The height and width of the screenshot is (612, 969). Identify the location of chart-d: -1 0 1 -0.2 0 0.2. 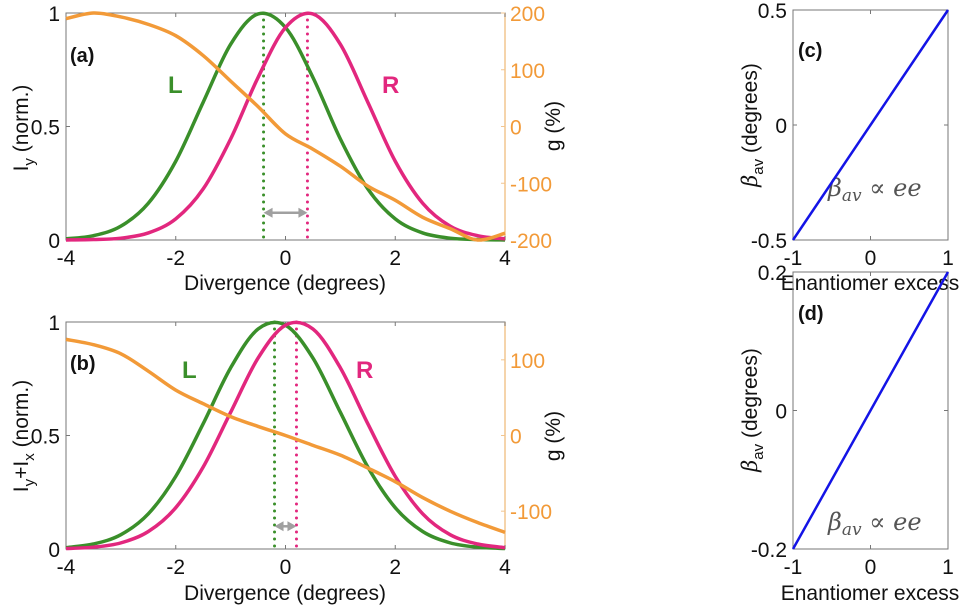
(852, 420).